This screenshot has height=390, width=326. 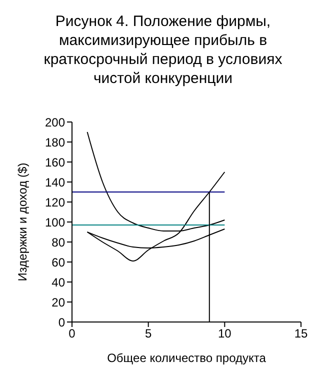 I want to click on y-tick-label: 20, so click(x=59, y=302).